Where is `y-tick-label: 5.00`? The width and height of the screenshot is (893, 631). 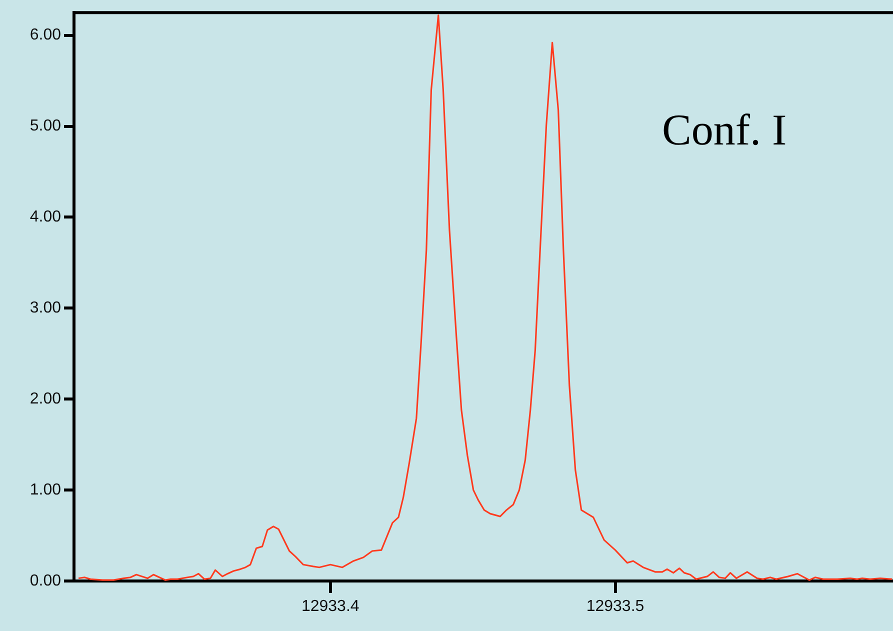
y-tick-label: 5.00 is located at coordinates (46, 126).